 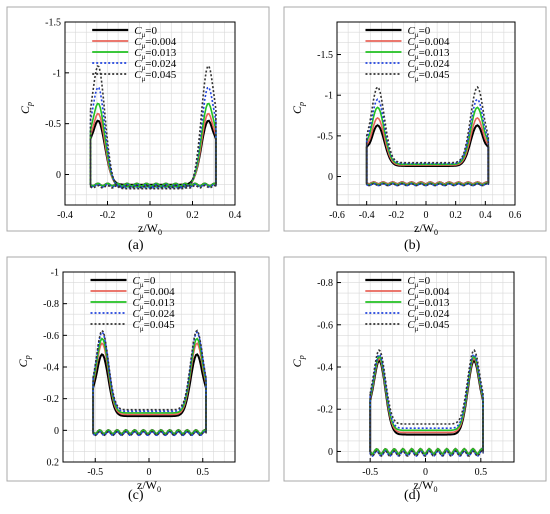 What do you see at coordinates (51, 304) in the screenshot?
I see `y-tick-label: -0.8` at bounding box center [51, 304].